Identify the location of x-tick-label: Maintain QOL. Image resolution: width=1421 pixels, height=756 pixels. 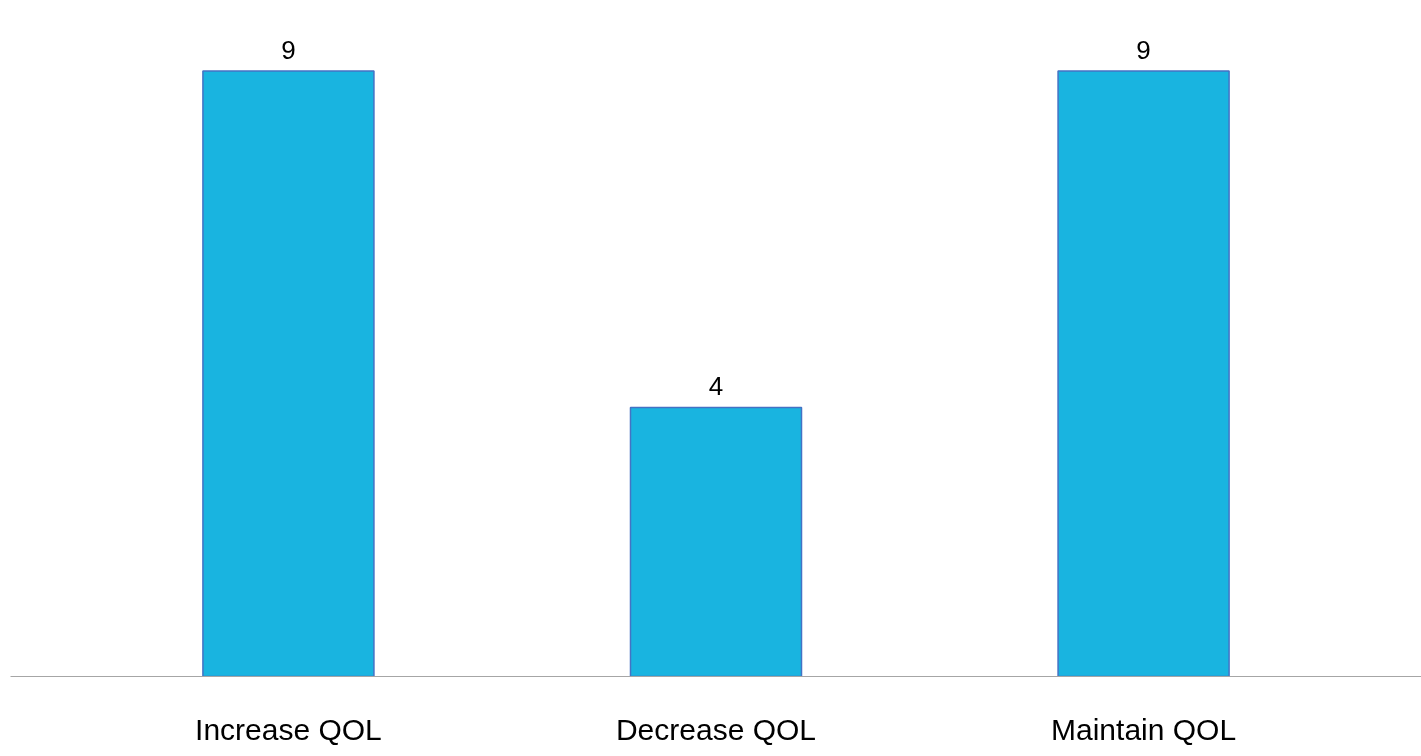
(1144, 729).